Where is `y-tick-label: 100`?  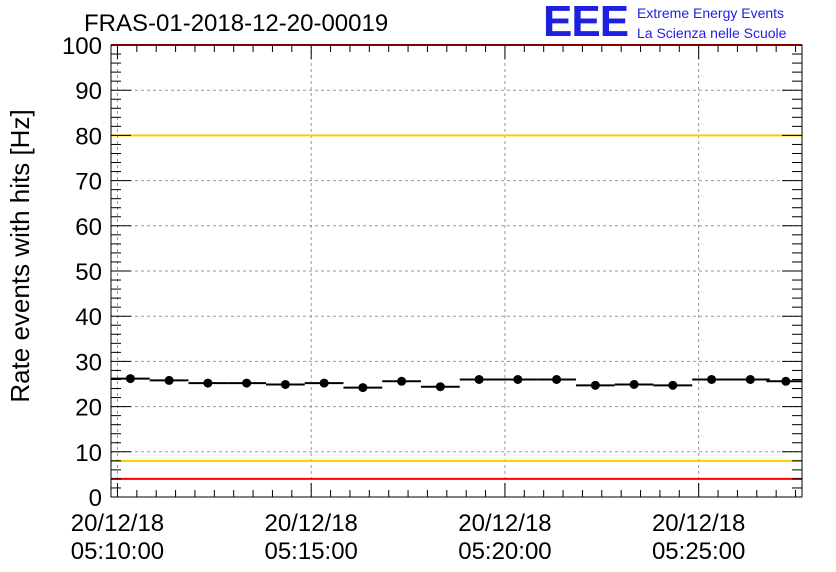 y-tick-label: 100 is located at coordinates (82, 46).